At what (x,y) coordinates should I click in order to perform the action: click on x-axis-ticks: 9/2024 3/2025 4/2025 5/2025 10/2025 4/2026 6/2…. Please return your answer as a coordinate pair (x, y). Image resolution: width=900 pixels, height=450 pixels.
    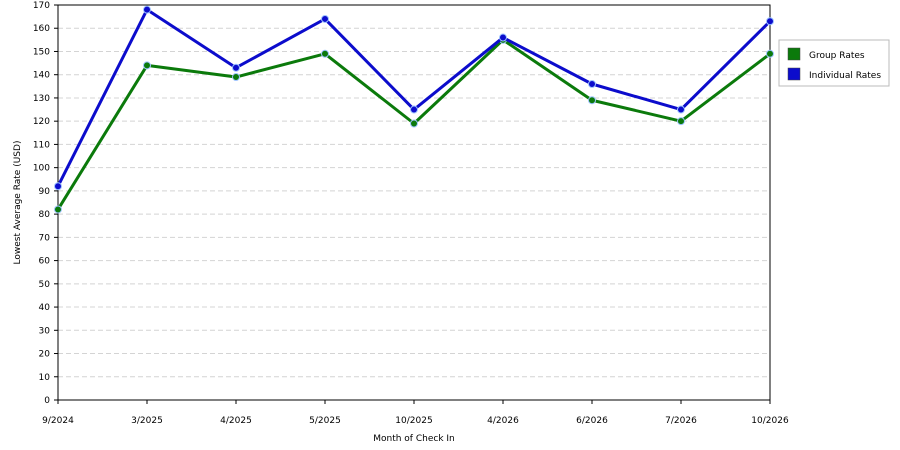
    Looking at the image, I should click on (415, 413).